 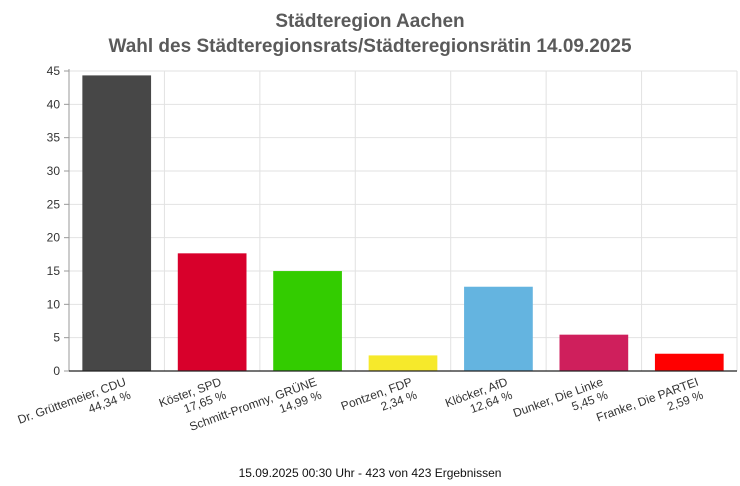 I want to click on x-tick-label: Pontzen, FDP2,34 %, so click(x=379, y=401).